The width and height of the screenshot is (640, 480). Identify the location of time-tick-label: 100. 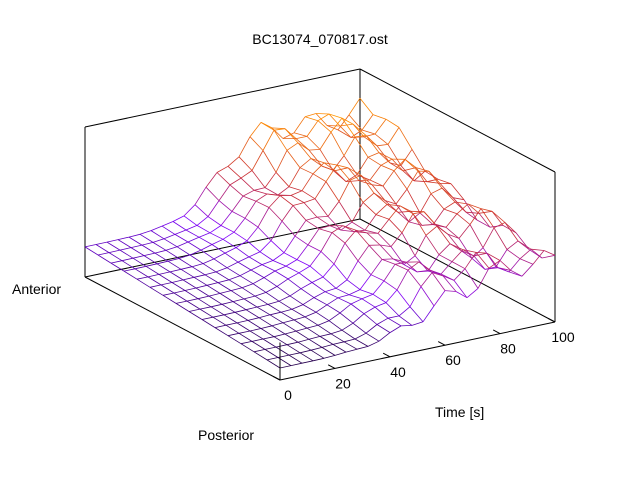
(563, 337).